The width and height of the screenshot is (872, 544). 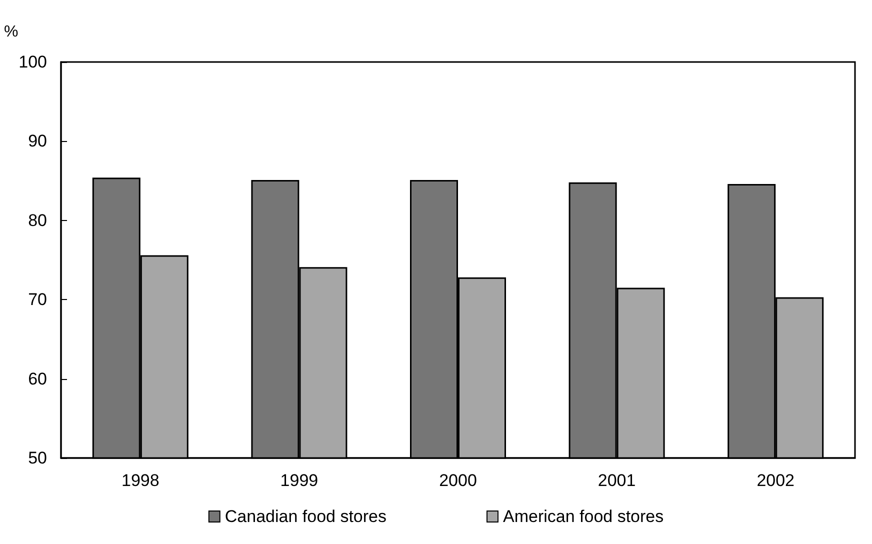 I want to click on y-tick-label: 50, so click(x=37, y=458).